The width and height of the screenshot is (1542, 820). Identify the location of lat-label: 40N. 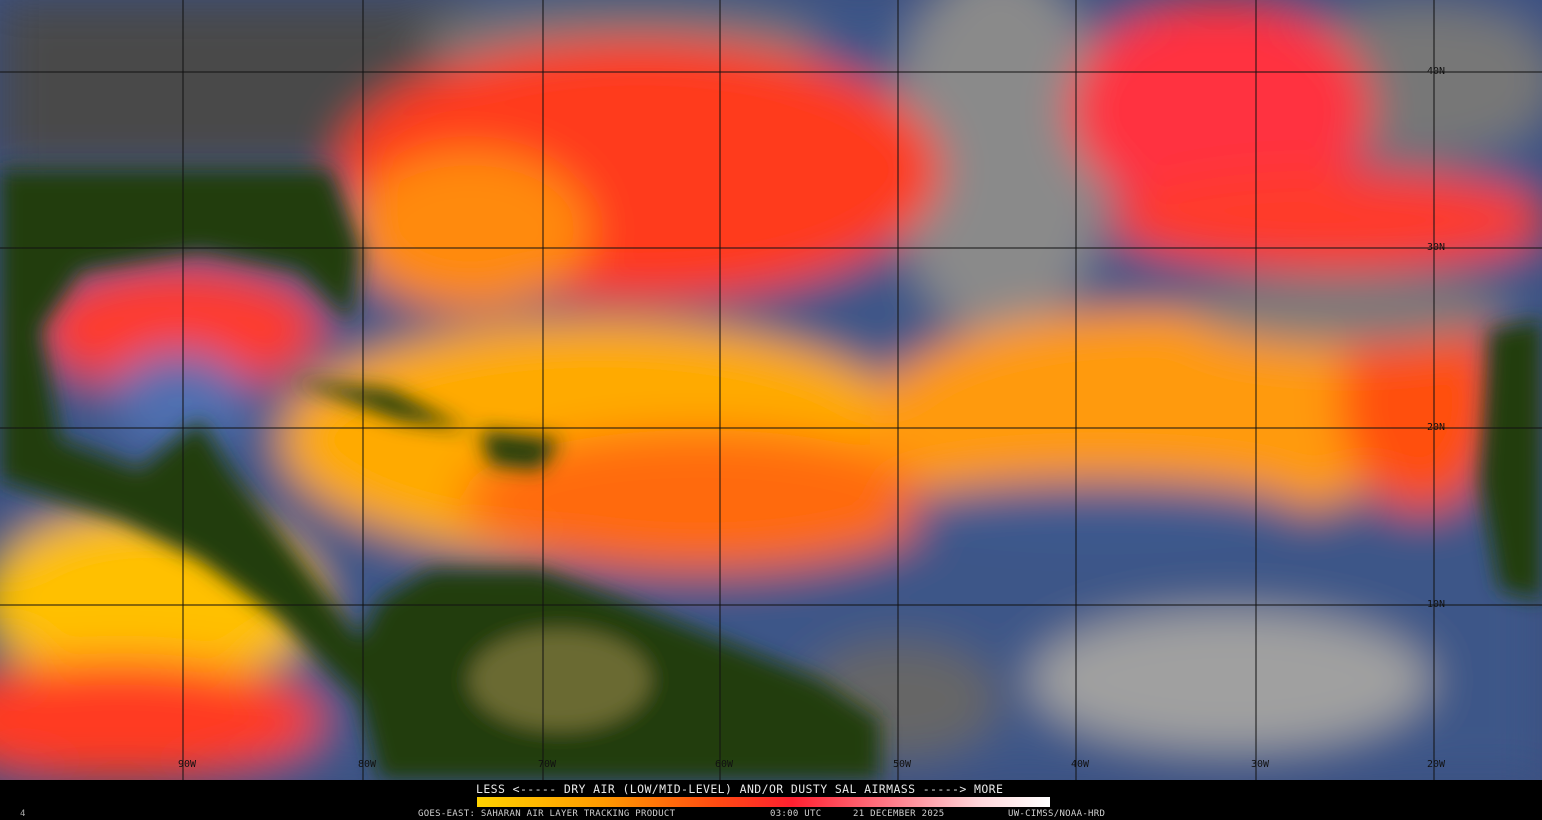
(1436, 71).